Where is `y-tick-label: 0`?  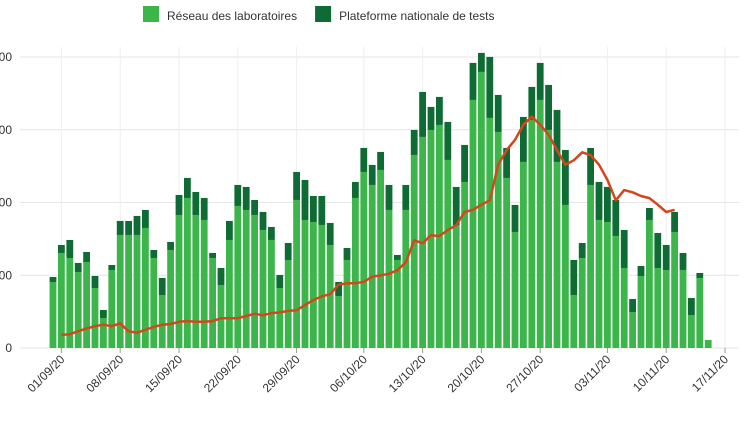 y-tick-label: 0 is located at coordinates (8, 348).